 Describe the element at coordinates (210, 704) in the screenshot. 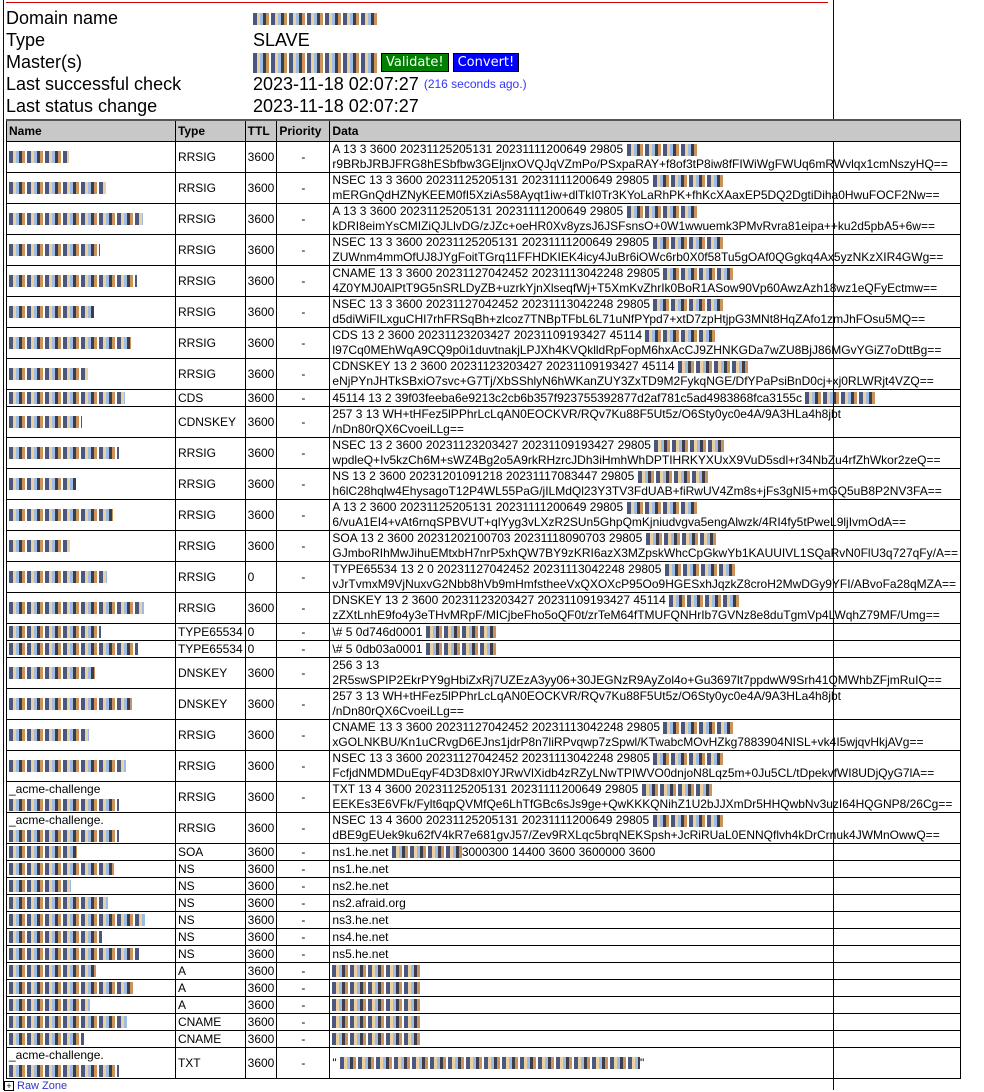

I see `cell-type: DNSKEY` at that location.